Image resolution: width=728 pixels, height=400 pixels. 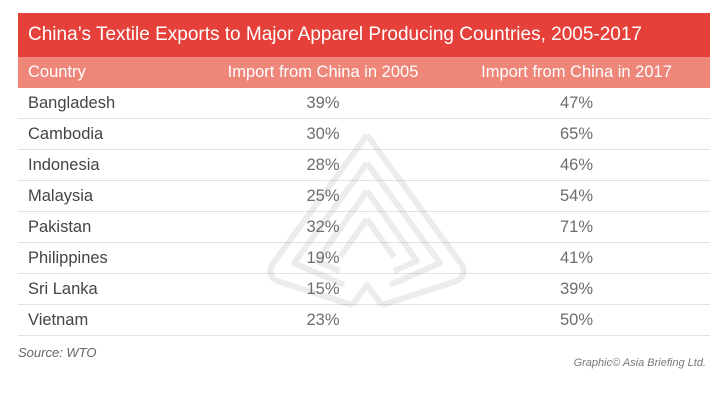 What do you see at coordinates (323, 226) in the screenshot?
I see `value-2005-cell: 32%` at bounding box center [323, 226].